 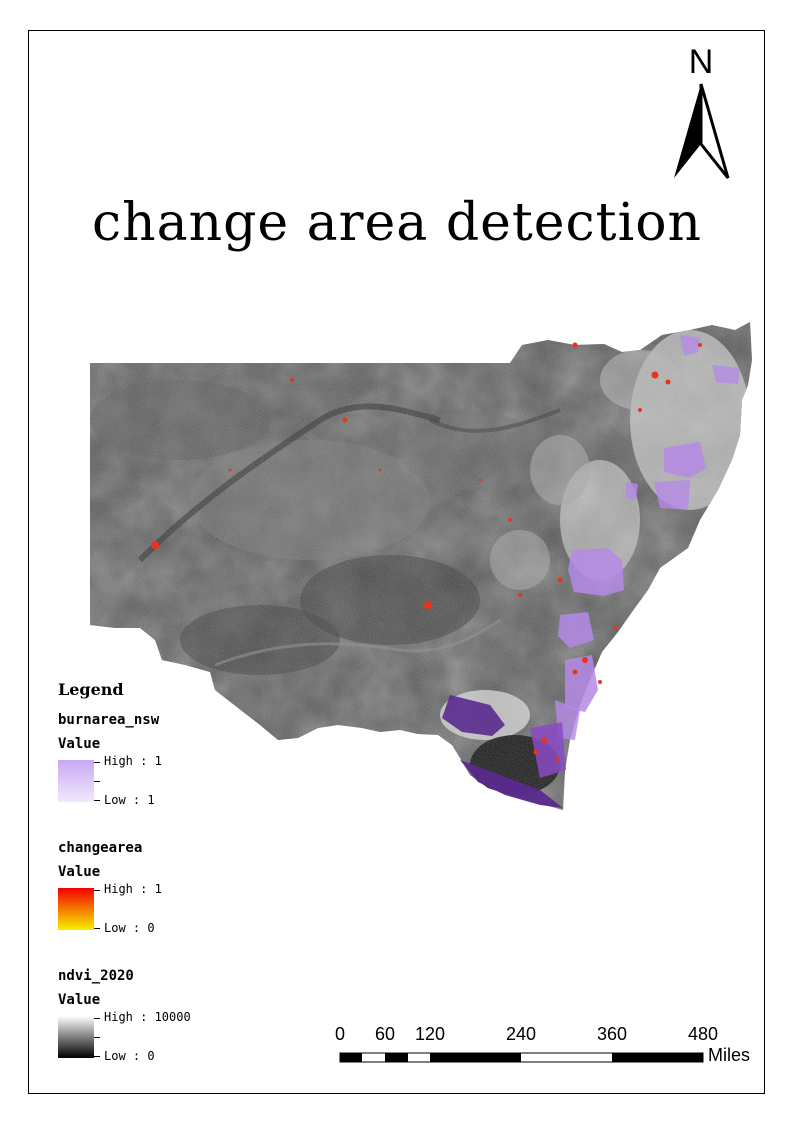 I want to click on scale-label-60: 60, so click(x=385, y=1034).